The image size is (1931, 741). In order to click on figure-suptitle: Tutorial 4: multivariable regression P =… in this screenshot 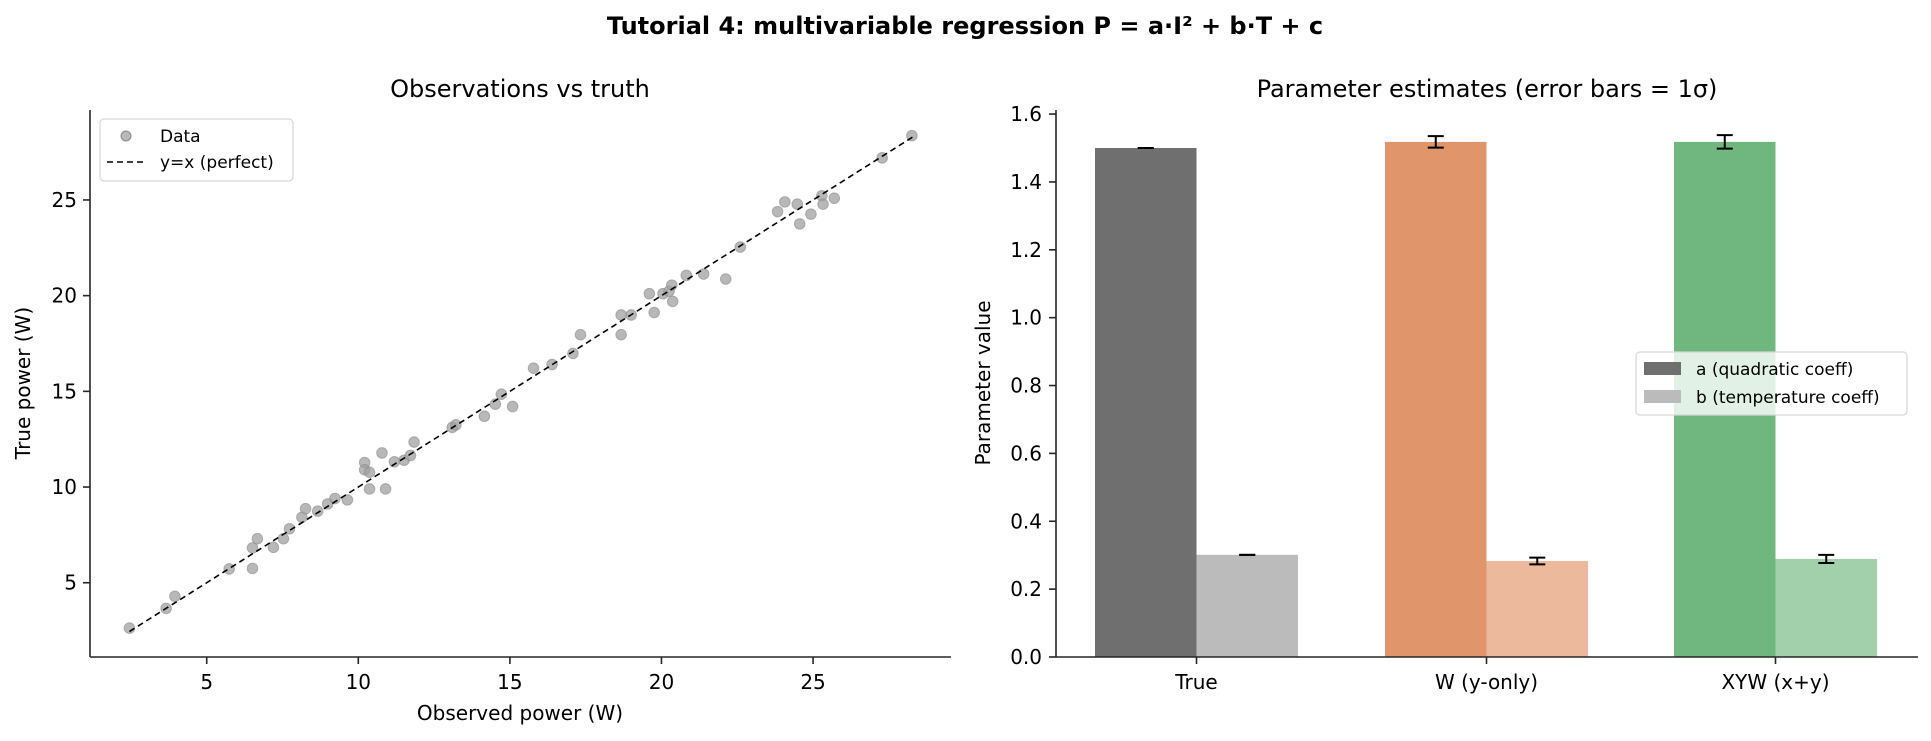, I will do `click(965, 26)`.